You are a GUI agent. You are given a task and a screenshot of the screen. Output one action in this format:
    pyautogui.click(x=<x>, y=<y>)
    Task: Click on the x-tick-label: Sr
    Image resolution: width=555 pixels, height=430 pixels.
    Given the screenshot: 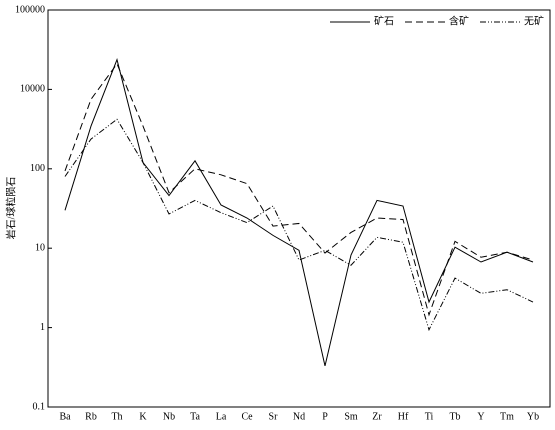 What is the action you would take?
    pyautogui.click(x=274, y=416)
    